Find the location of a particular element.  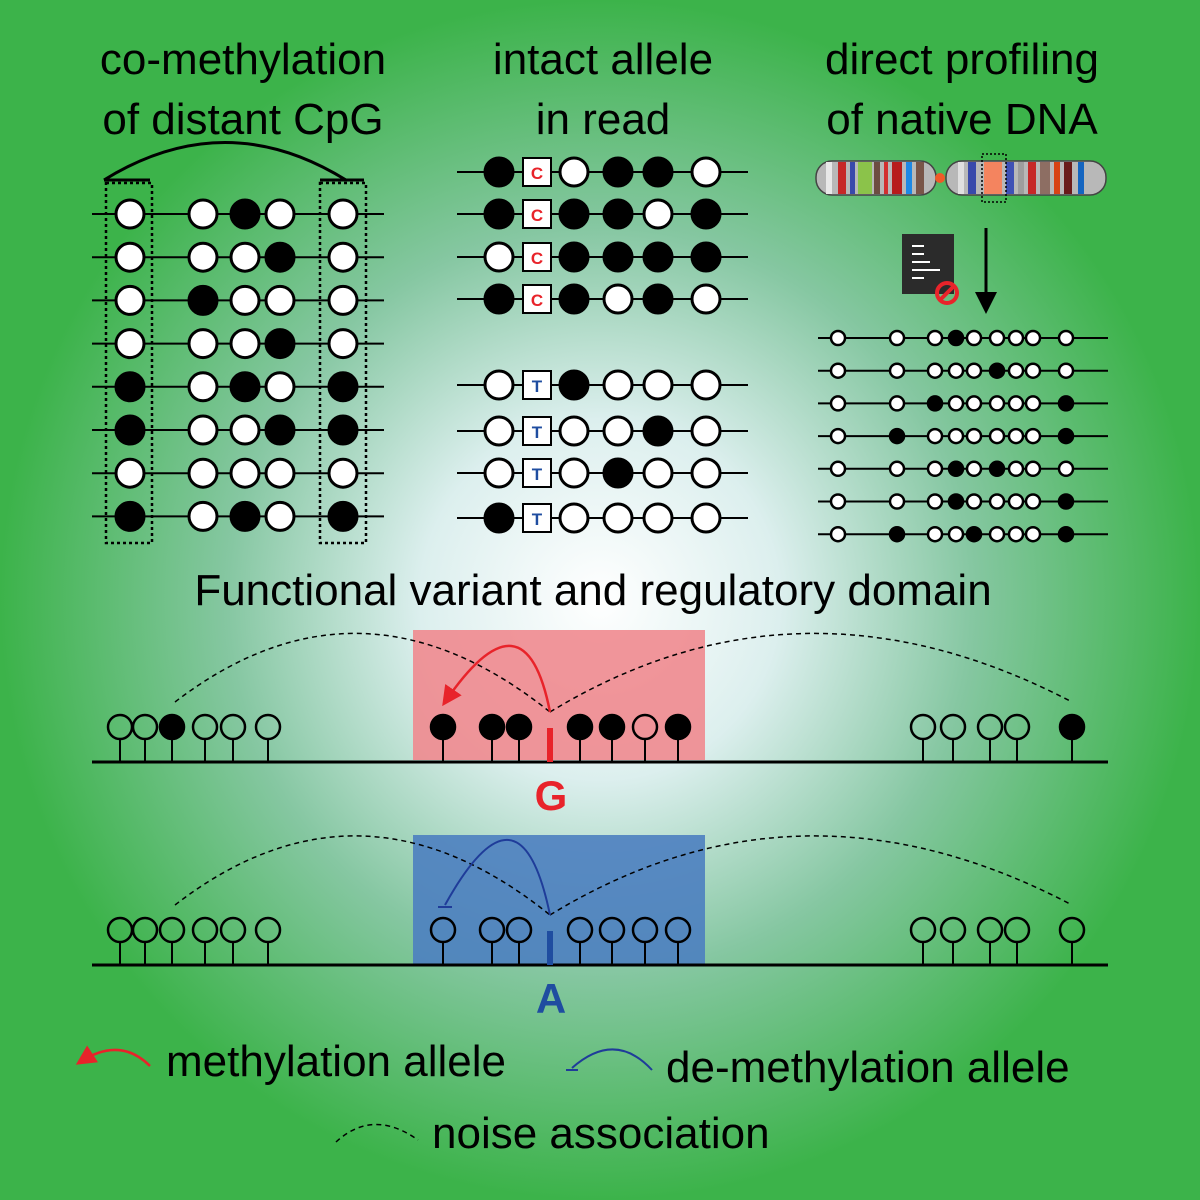

allele-base-label: T is located at coordinates (537, 474).